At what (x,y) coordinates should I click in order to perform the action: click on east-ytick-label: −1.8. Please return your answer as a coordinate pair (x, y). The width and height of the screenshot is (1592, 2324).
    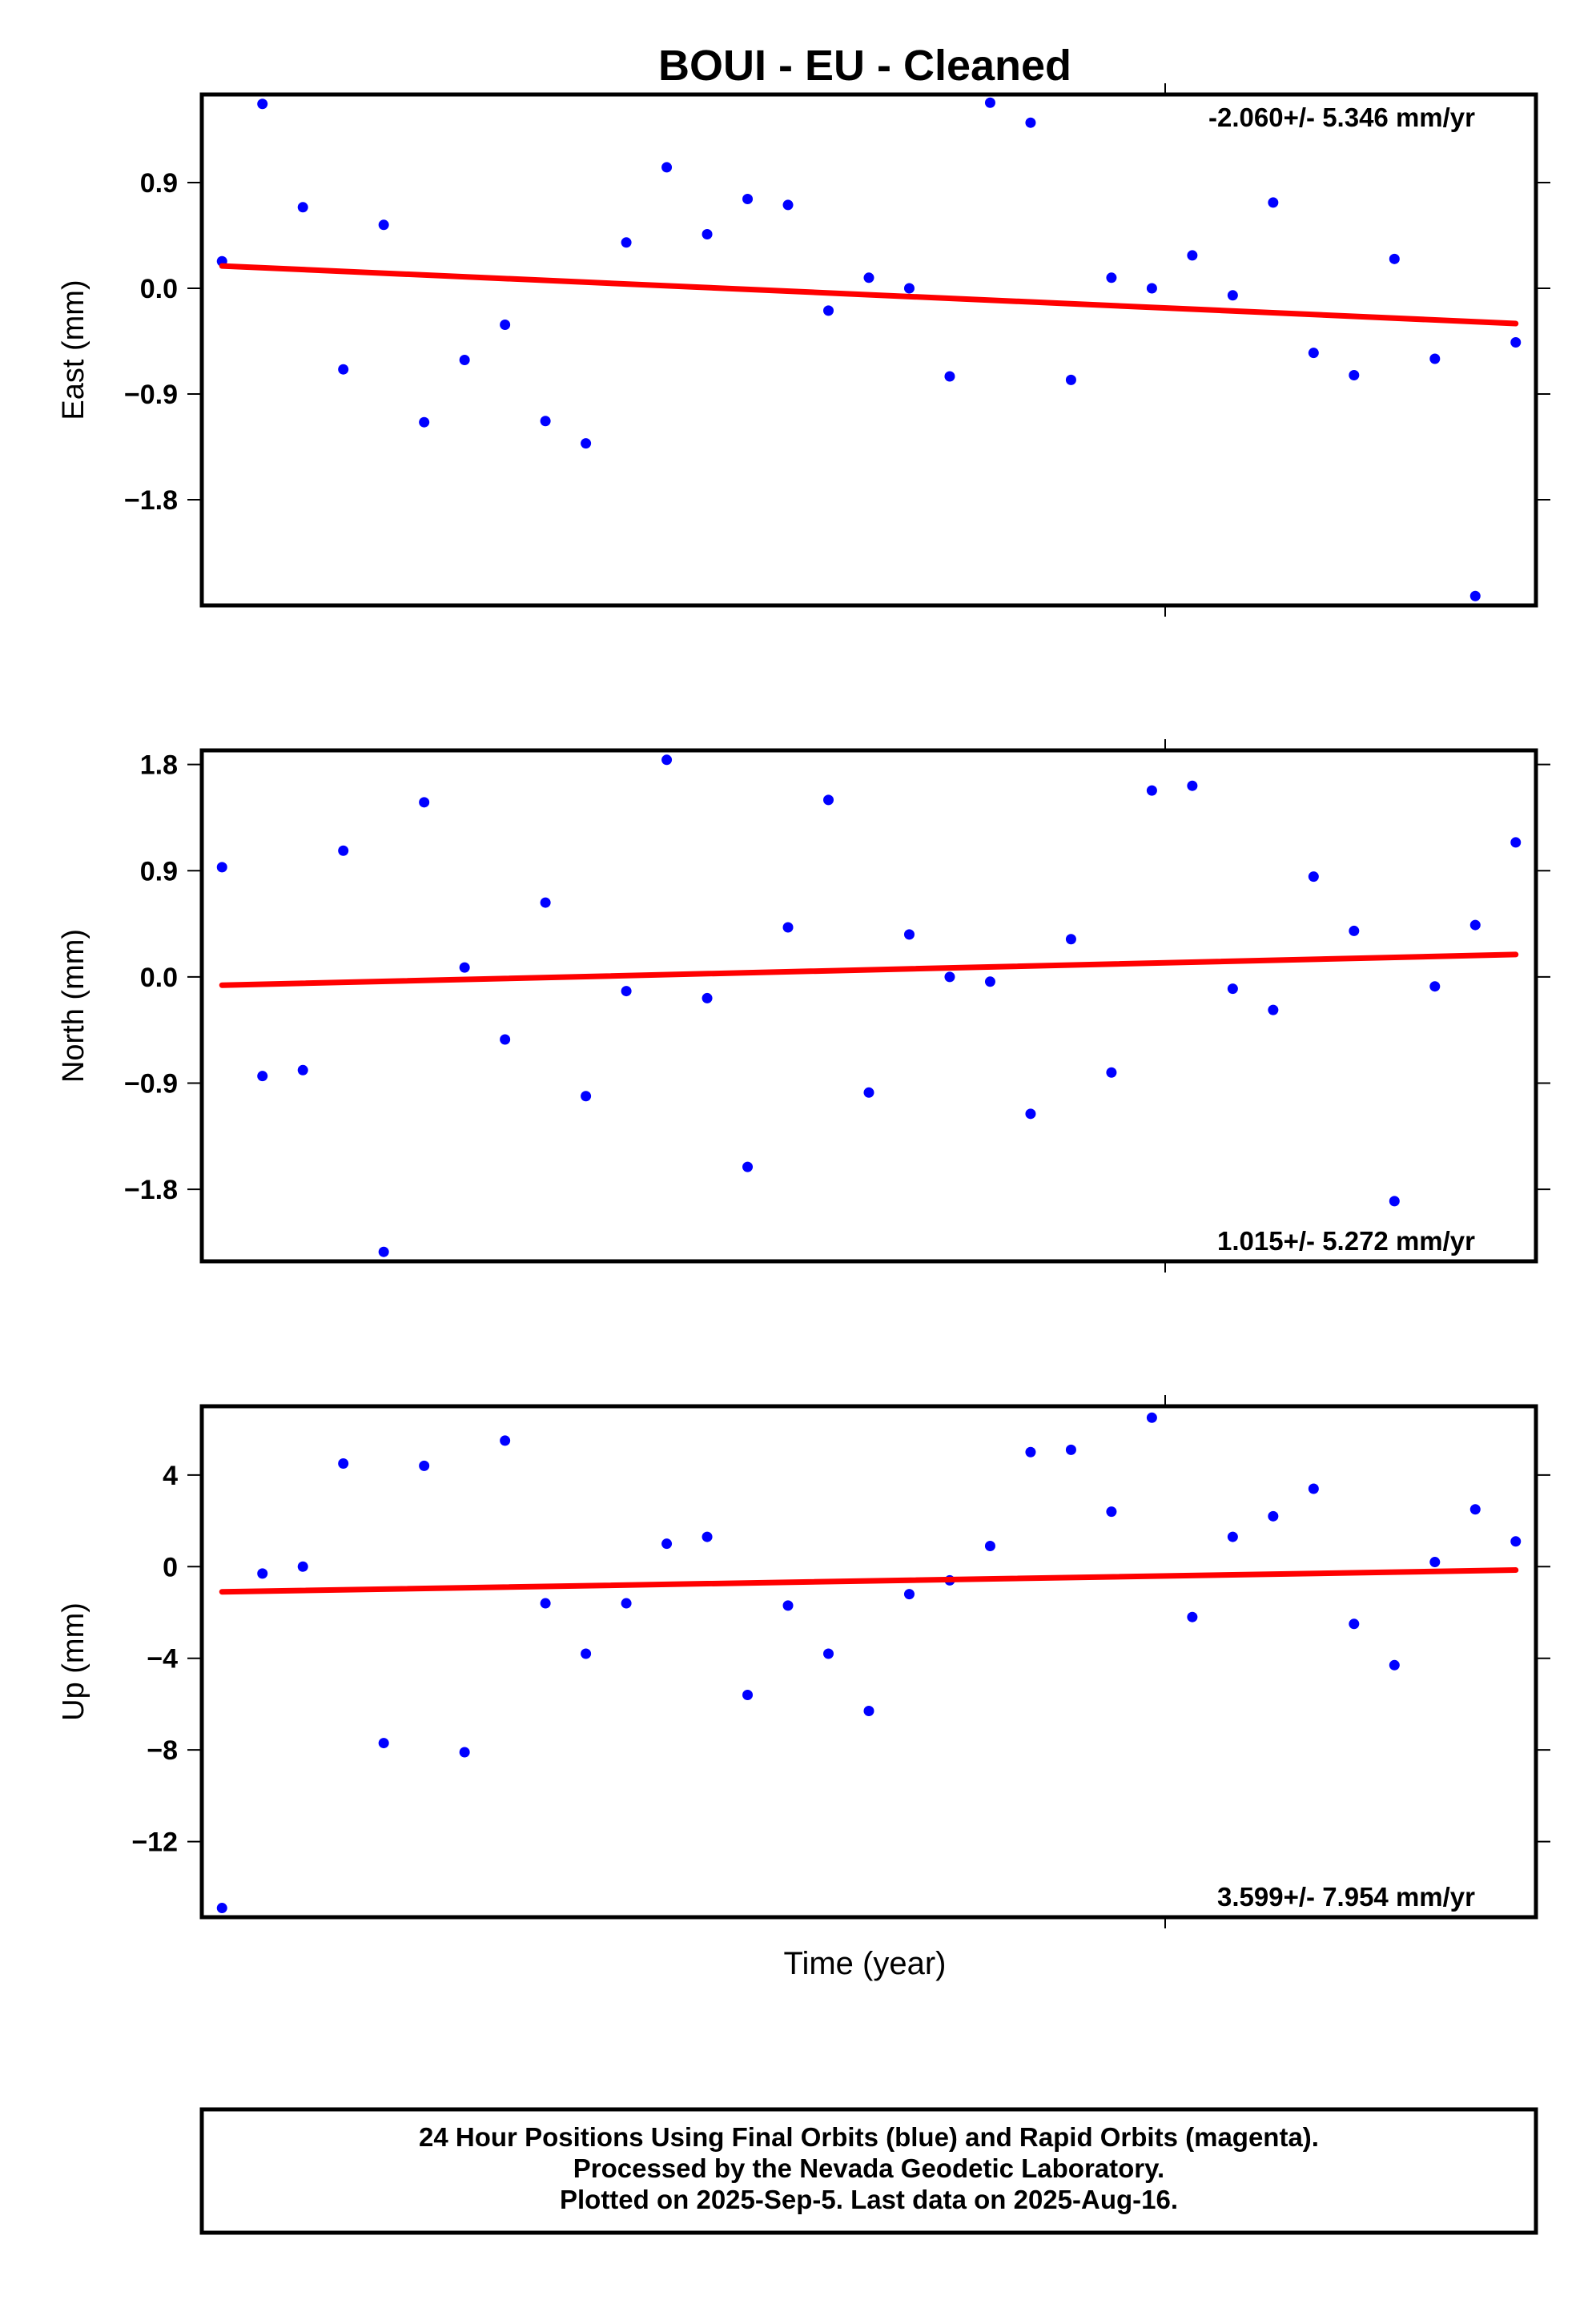
    Looking at the image, I should click on (151, 500).